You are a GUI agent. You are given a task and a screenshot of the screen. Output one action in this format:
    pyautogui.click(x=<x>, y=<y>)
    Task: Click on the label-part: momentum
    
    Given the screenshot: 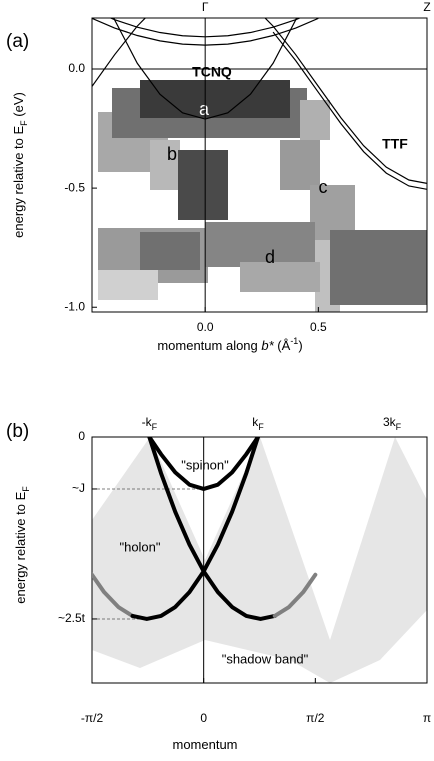 What is the action you would take?
    pyautogui.click(x=204, y=744)
    